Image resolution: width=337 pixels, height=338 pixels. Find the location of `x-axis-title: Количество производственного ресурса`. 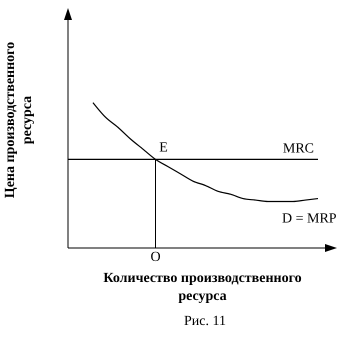

x-axis-title: Количество производственного ресурса is located at coordinates (202, 288).